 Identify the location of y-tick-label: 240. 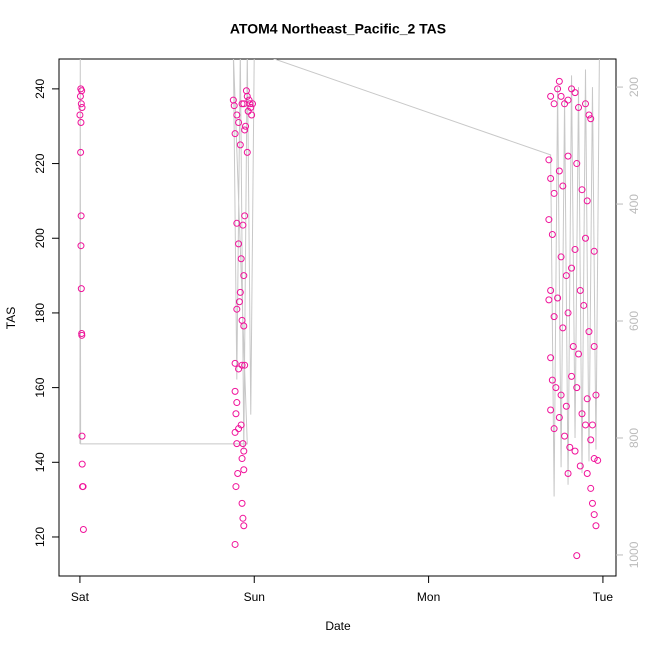
(40, 89).